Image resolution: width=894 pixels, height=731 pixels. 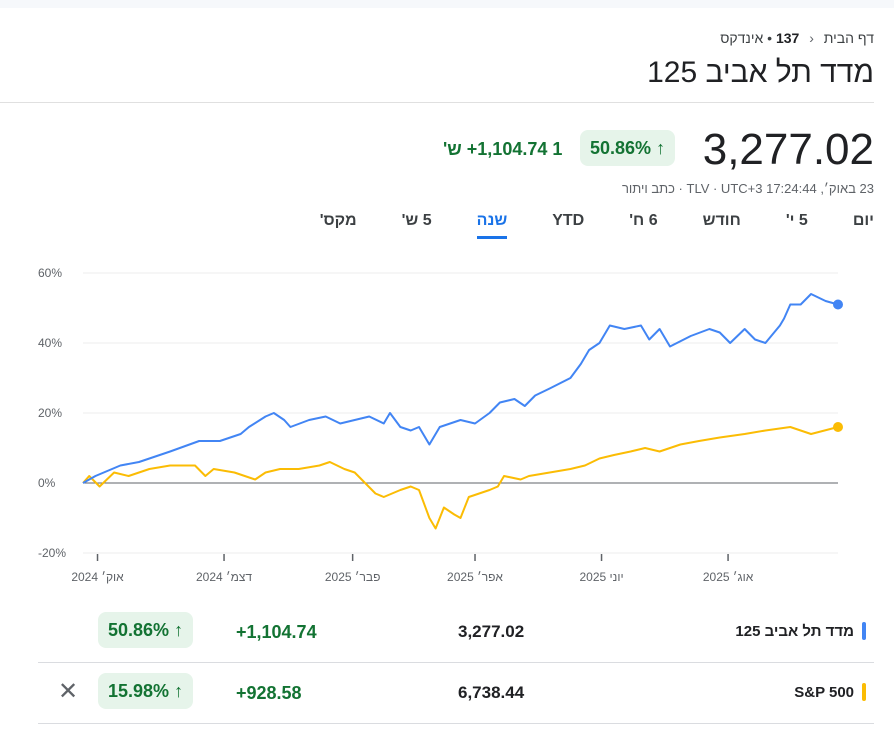 I want to click on change-period: 1 ש', so click(x=503, y=149).